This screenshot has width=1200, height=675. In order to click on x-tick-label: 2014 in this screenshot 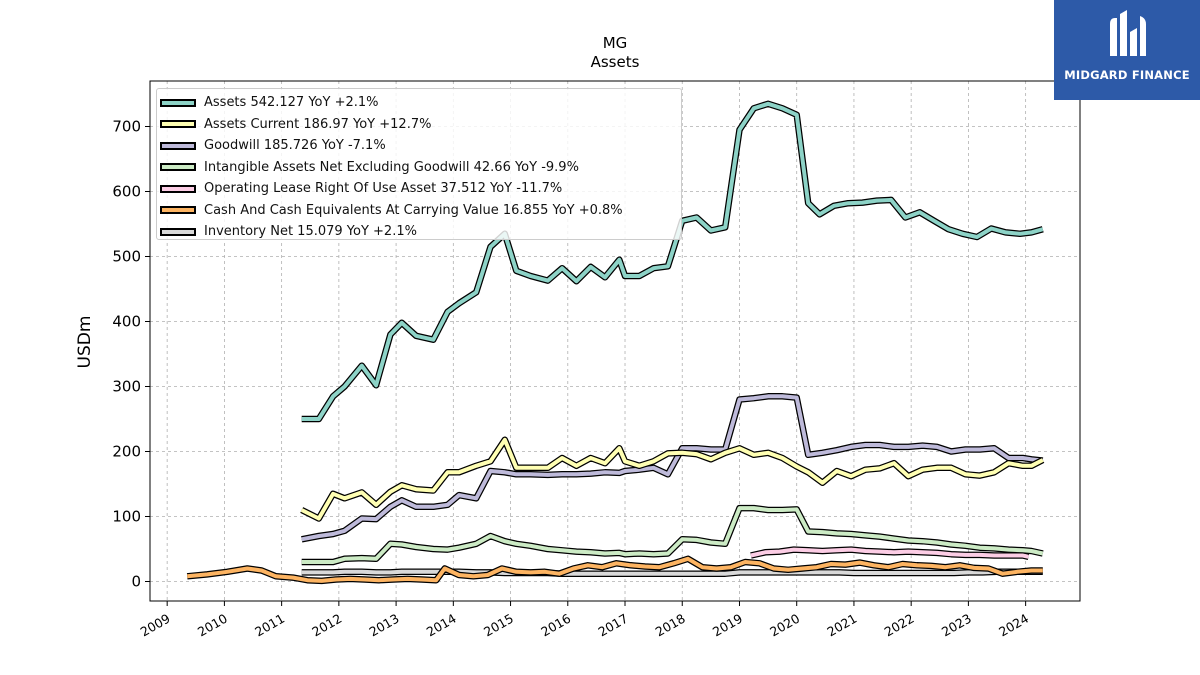, I will do `click(441, 625)`.